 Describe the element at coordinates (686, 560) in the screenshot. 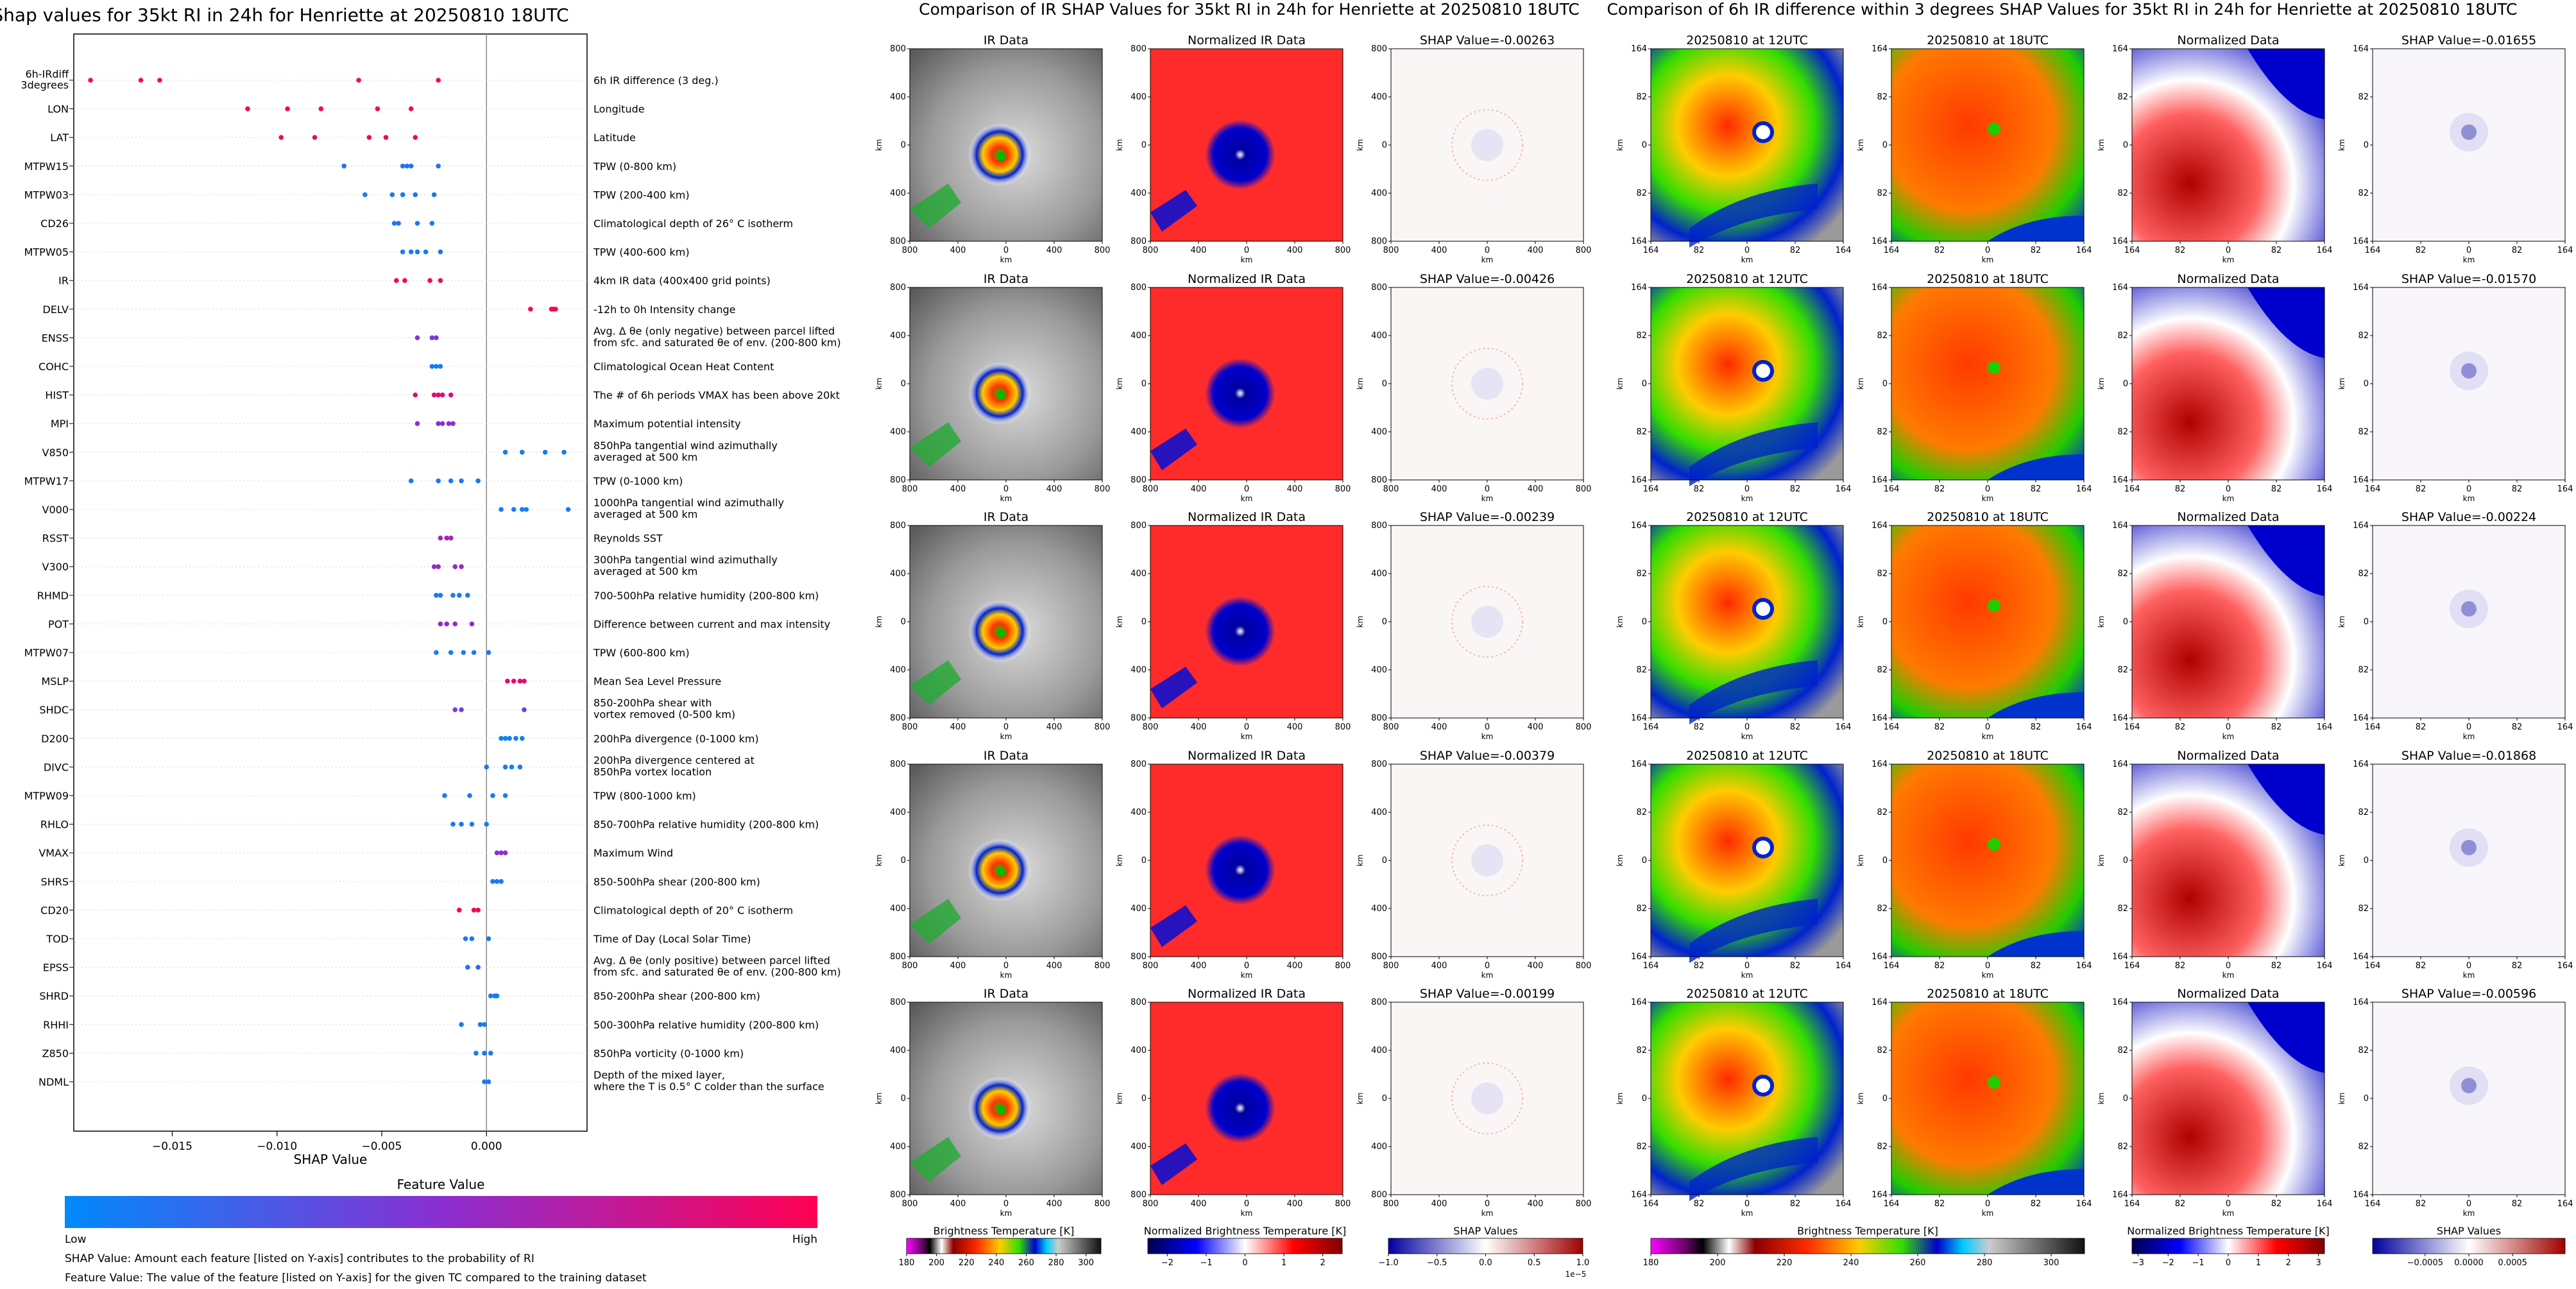

I see `feature-description: 300hPa tangential wind azimuthally` at that location.